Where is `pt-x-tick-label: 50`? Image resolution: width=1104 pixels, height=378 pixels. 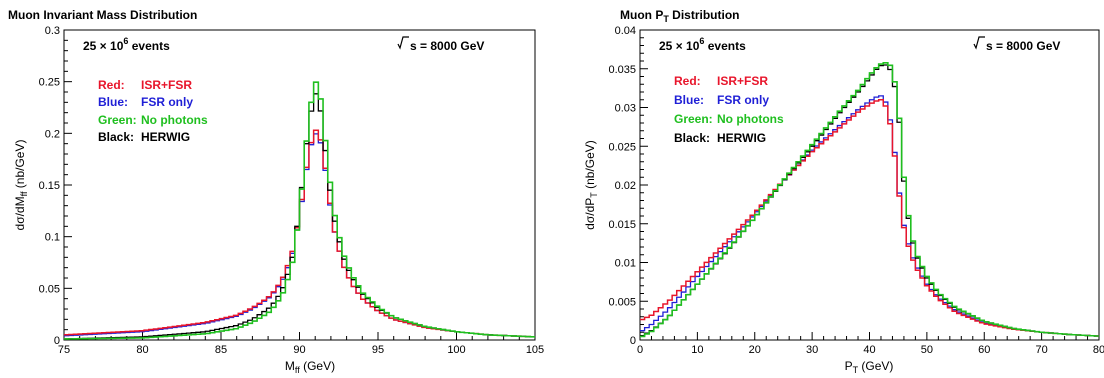 pt-x-tick-label: 50 is located at coordinates (927, 350).